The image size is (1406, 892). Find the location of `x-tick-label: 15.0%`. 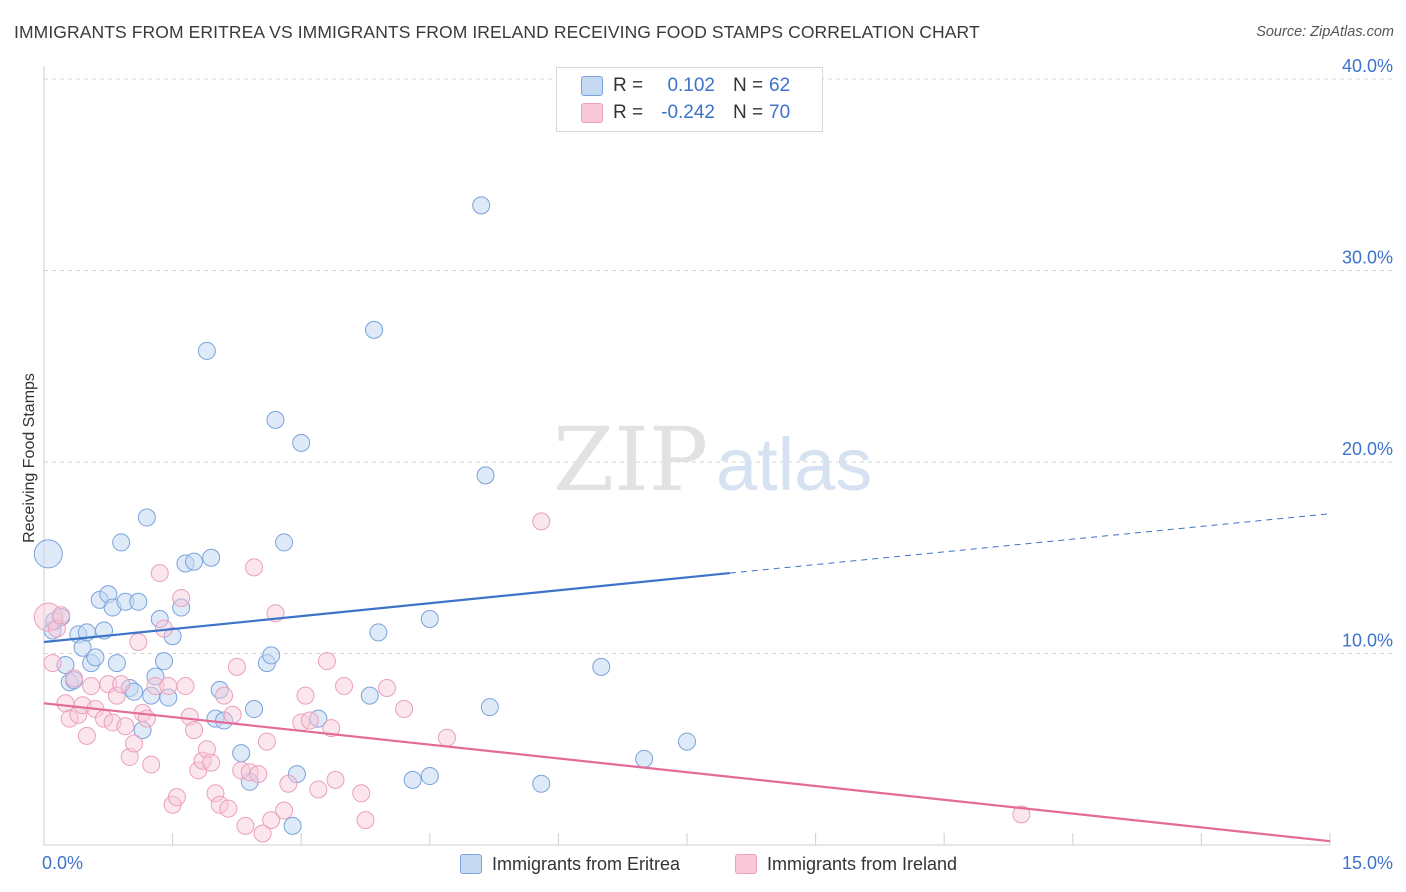

x-tick-label: 15.0% is located at coordinates (1367, 863).